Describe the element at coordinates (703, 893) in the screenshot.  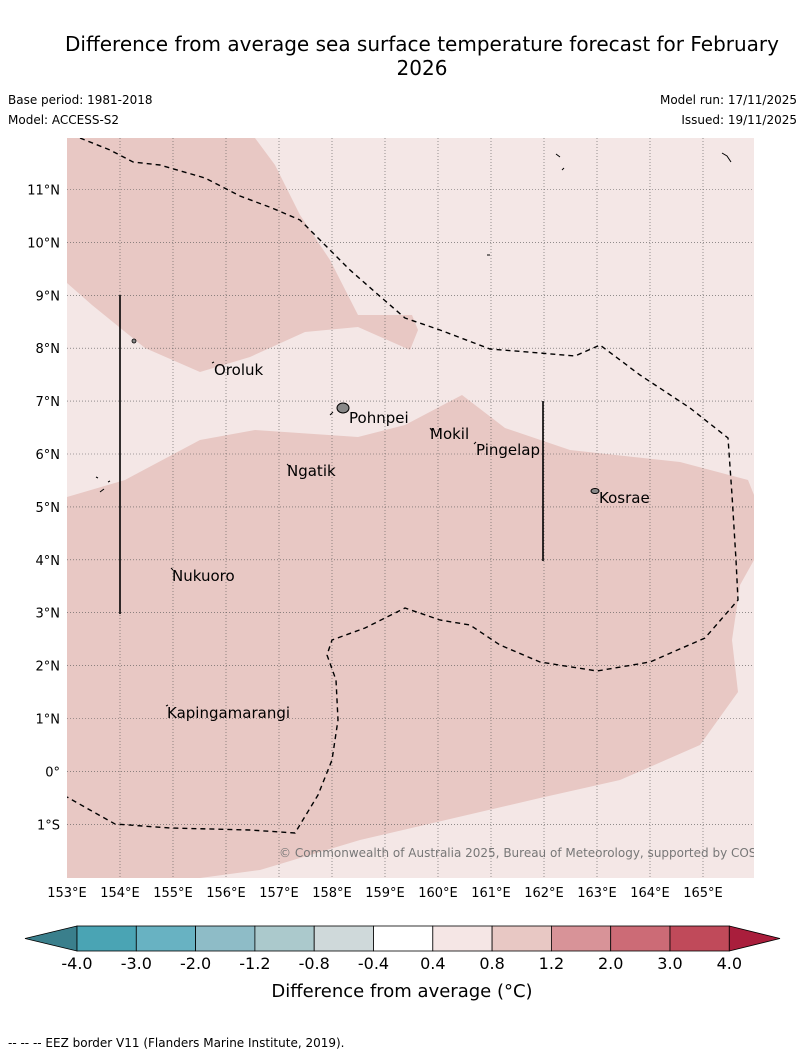
I see `lon-tick-label: 165°E` at that location.